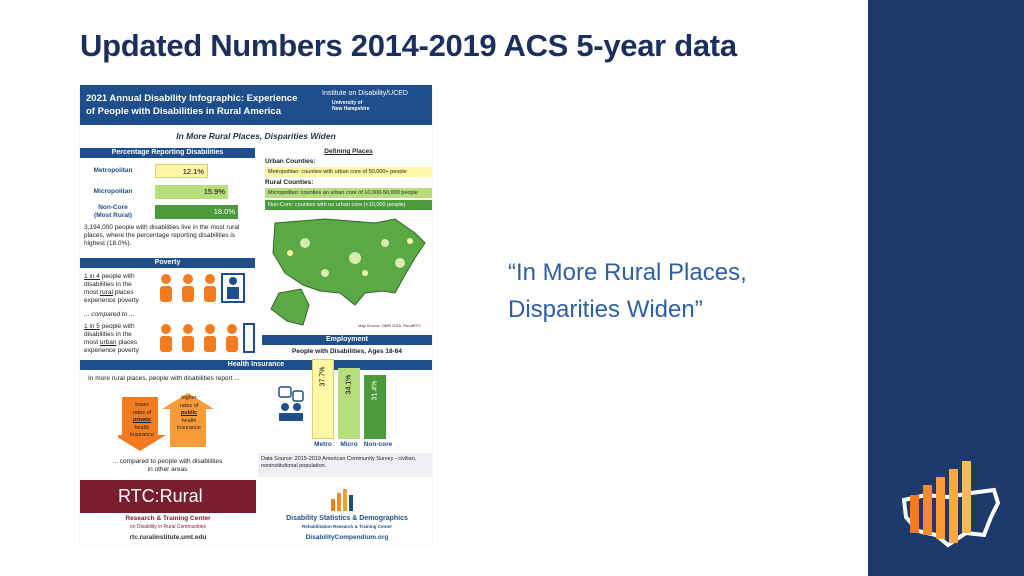  What do you see at coordinates (349, 444) in the screenshot?
I see `emp-label: Micro` at bounding box center [349, 444].